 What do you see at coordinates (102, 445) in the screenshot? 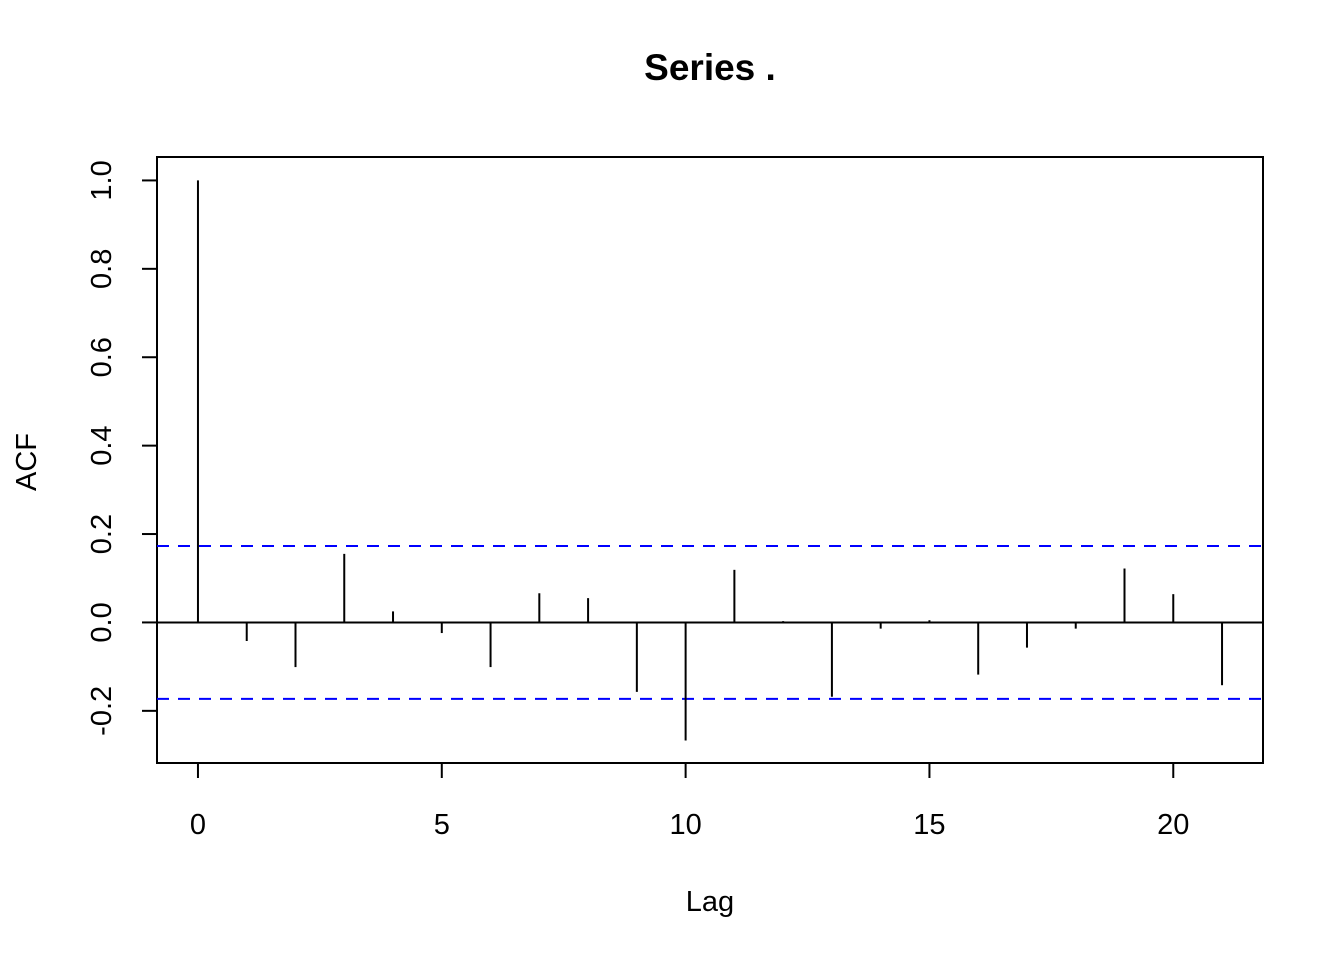
I see `y-tick-label: 0.4` at bounding box center [102, 445].